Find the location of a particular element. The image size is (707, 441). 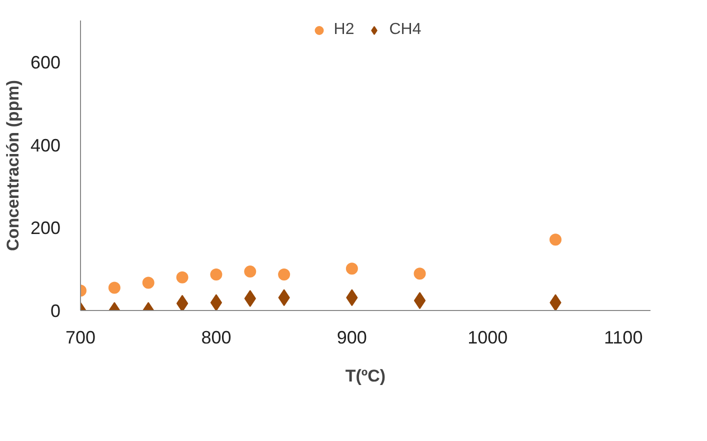

y-tick-label: 400 is located at coordinates (45, 145).